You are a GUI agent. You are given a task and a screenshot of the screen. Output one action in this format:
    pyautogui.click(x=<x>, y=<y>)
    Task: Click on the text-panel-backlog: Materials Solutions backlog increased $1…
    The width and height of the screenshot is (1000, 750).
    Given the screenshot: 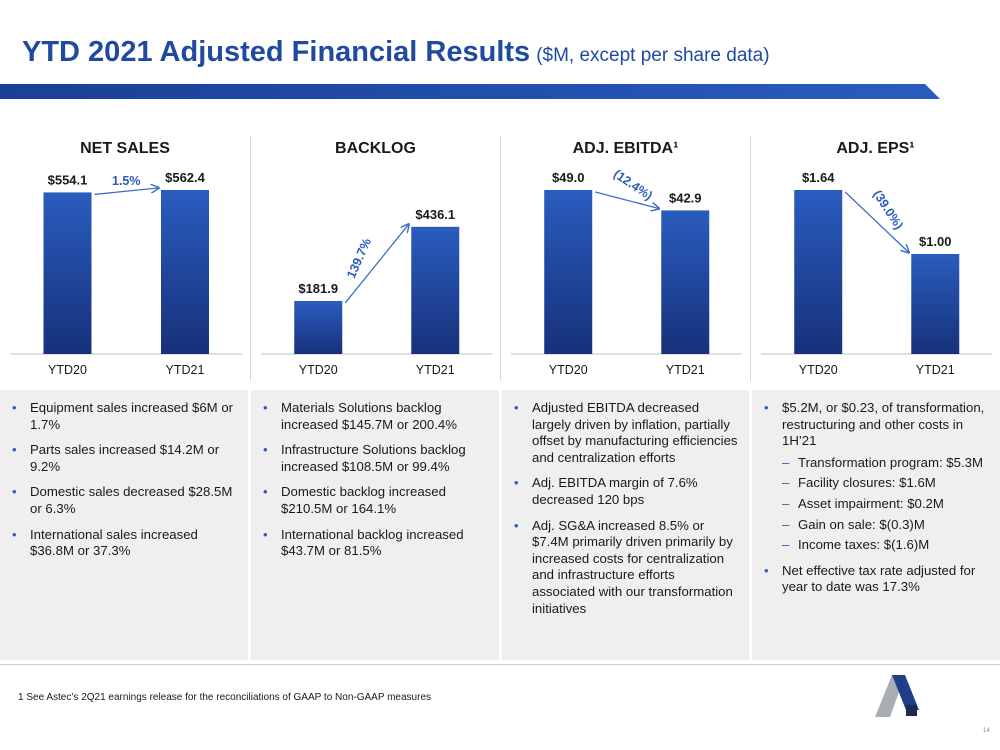 What is the action you would take?
    pyautogui.click(x=375, y=525)
    